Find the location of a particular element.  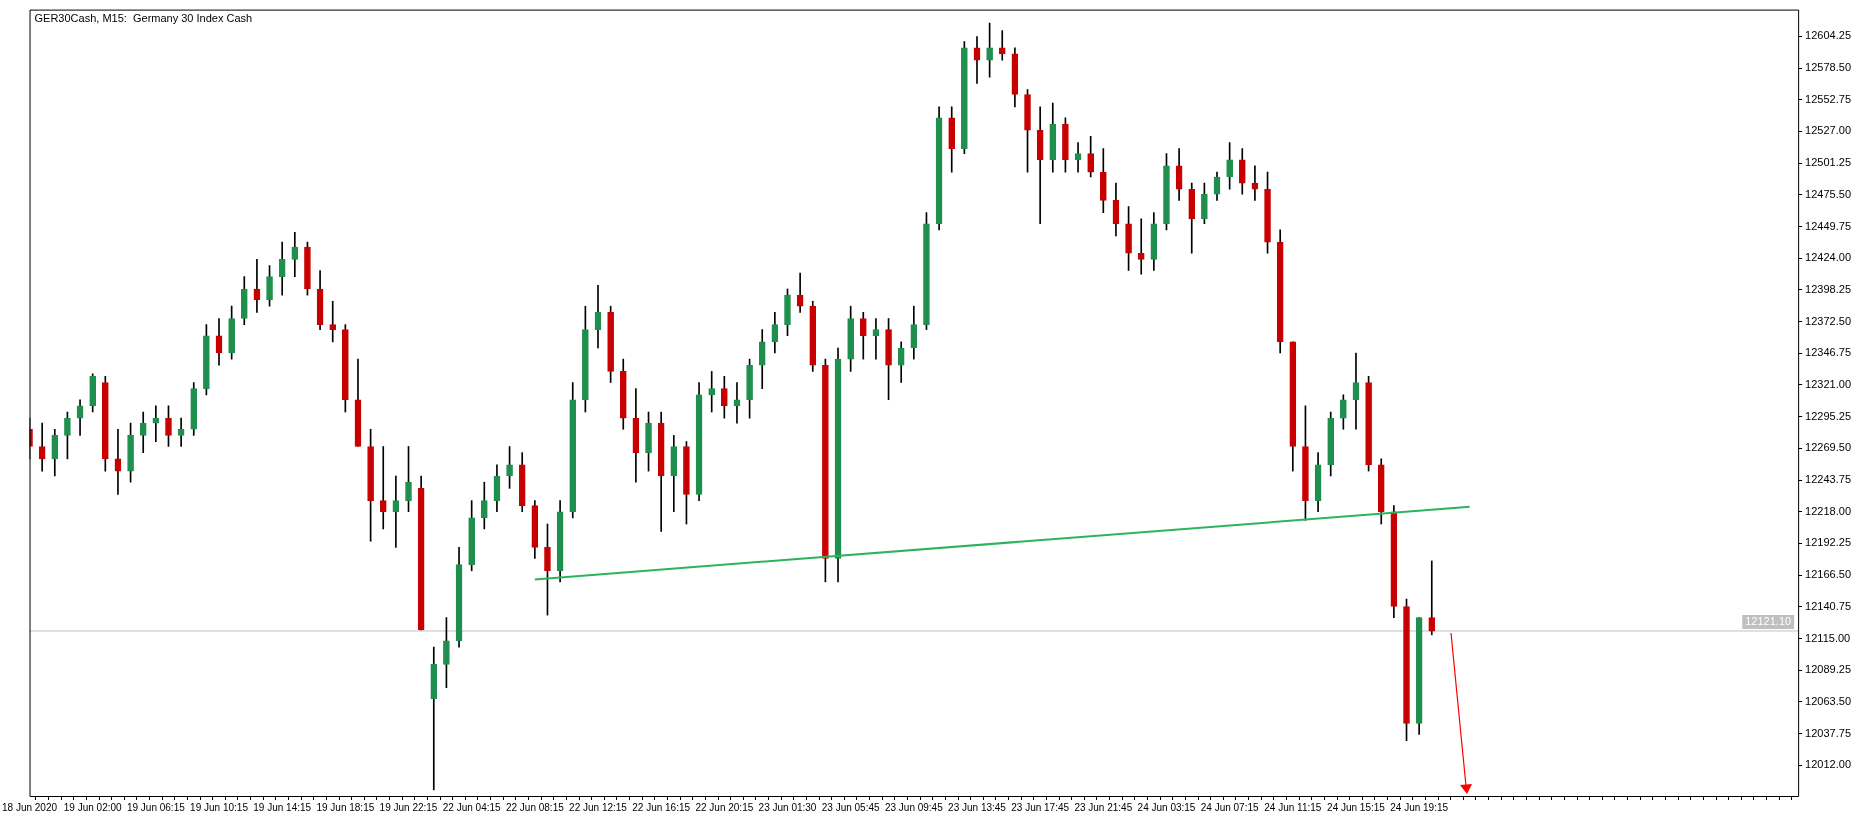

y-tick-label: 12372.50 is located at coordinates (1828, 320).